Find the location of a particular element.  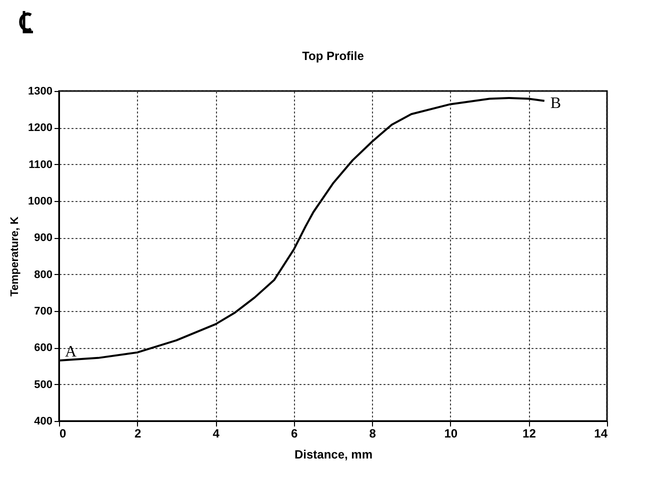

annotation: B is located at coordinates (556, 103).